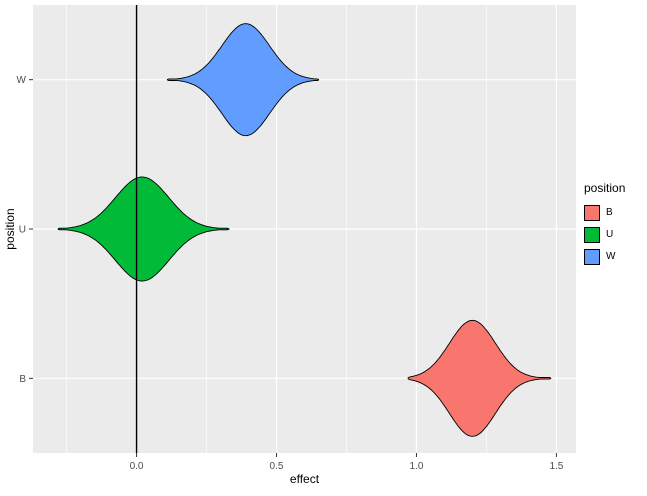 The height and width of the screenshot is (496, 647). Describe the element at coordinates (22, 379) in the screenshot. I see `y-tick-label: B` at that location.